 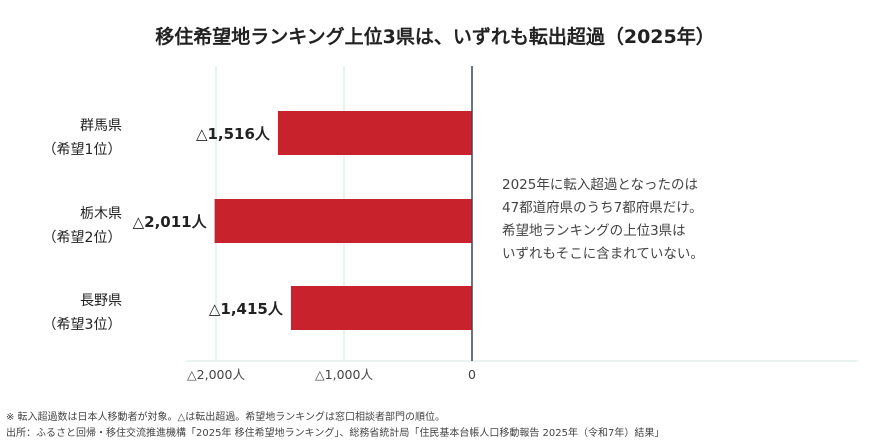 What do you see at coordinates (344, 374) in the screenshot?
I see `x-tick-label: △1,000人` at bounding box center [344, 374].